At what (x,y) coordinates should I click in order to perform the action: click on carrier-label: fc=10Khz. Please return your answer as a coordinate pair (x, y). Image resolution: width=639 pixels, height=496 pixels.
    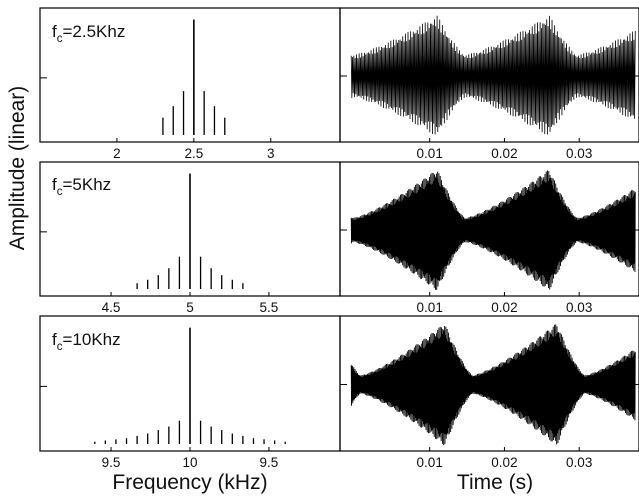
    Looking at the image, I should click on (86, 341).